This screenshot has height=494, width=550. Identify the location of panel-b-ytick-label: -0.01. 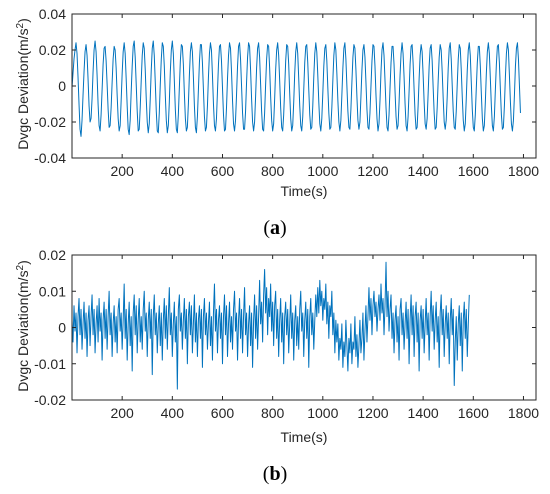
(50, 364).